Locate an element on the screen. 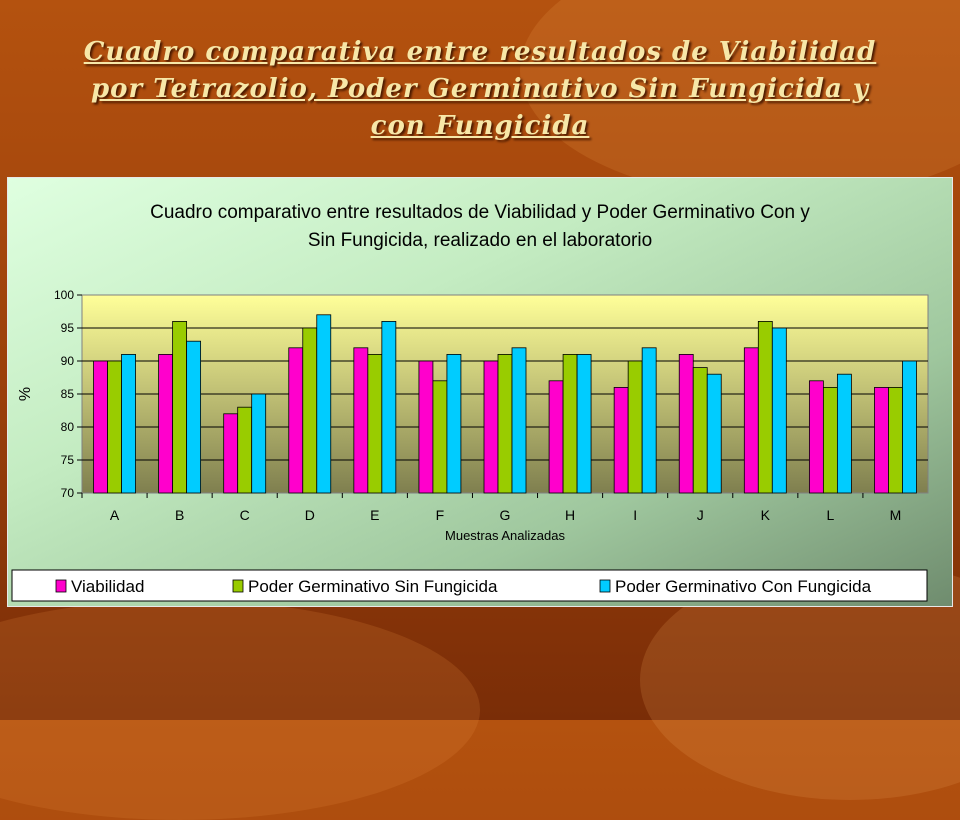  x-tick-label: H is located at coordinates (570, 515).